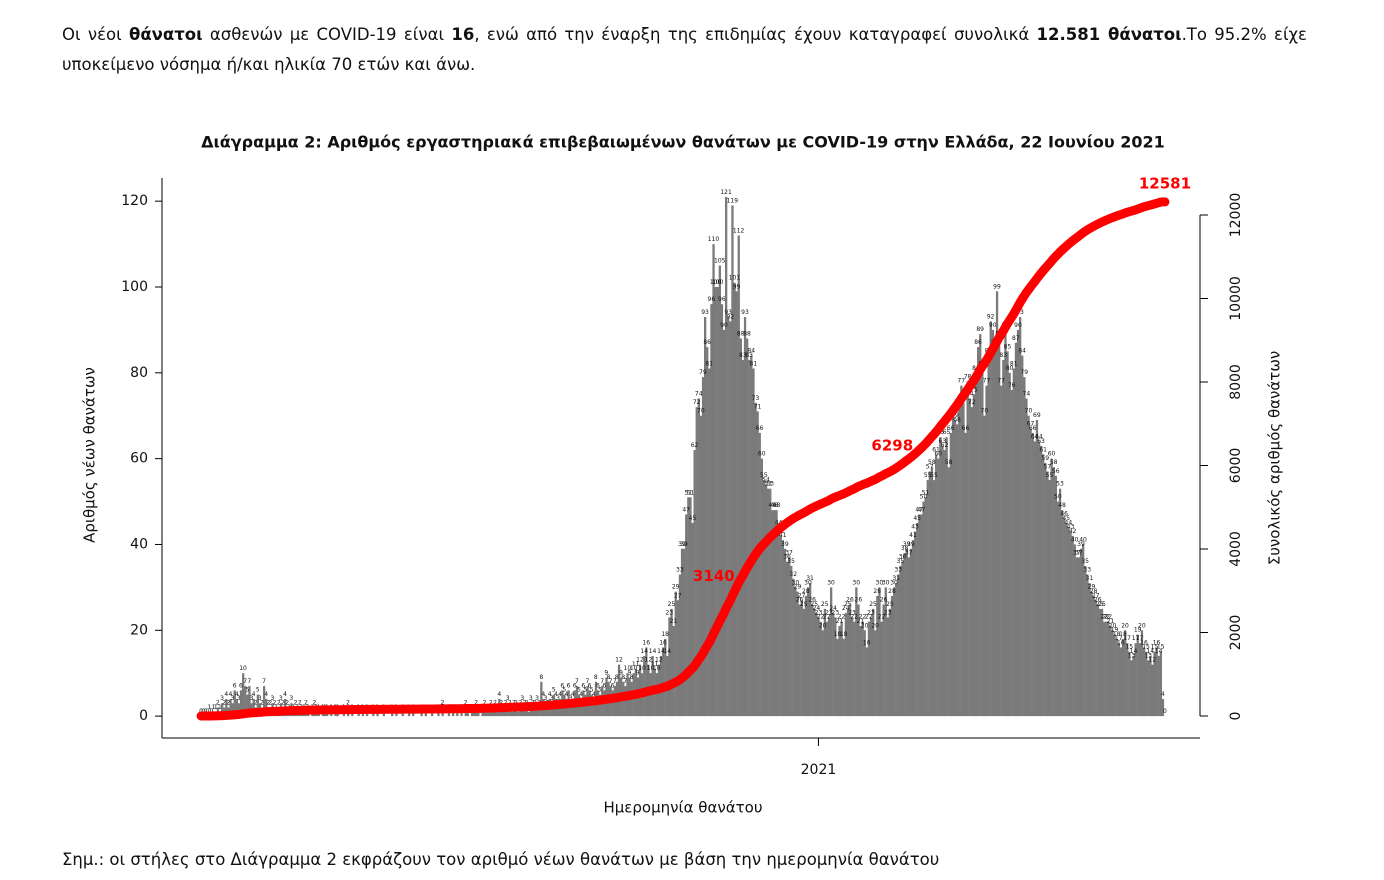  Describe the element at coordinates (924, 497) in the screenshot. I see `data-label: 50` at that location.